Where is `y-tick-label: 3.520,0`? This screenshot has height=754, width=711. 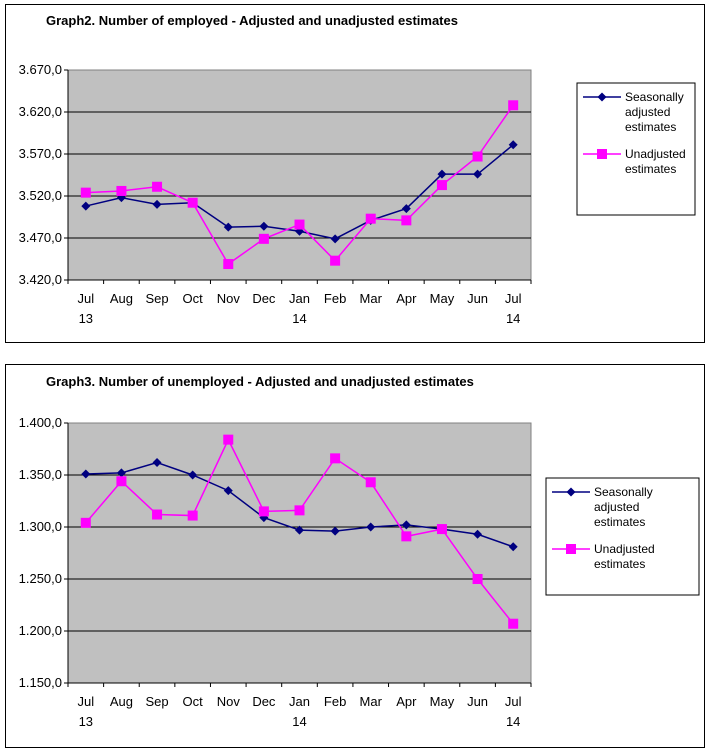 y-tick-label: 3.520,0 is located at coordinates (40, 195).